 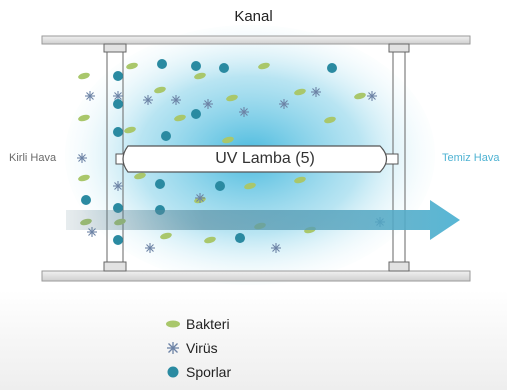 What do you see at coordinates (209, 372) in the screenshot?
I see `legend-label: Sporlar` at bounding box center [209, 372].